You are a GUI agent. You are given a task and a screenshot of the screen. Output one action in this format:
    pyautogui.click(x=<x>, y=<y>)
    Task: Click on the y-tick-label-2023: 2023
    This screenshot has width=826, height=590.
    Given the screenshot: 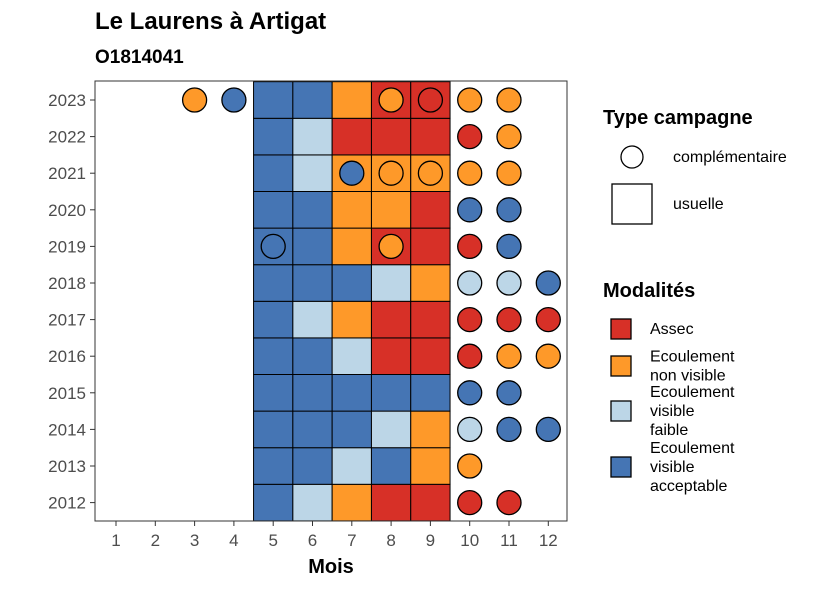 What is the action you would take?
    pyautogui.click(x=67, y=100)
    